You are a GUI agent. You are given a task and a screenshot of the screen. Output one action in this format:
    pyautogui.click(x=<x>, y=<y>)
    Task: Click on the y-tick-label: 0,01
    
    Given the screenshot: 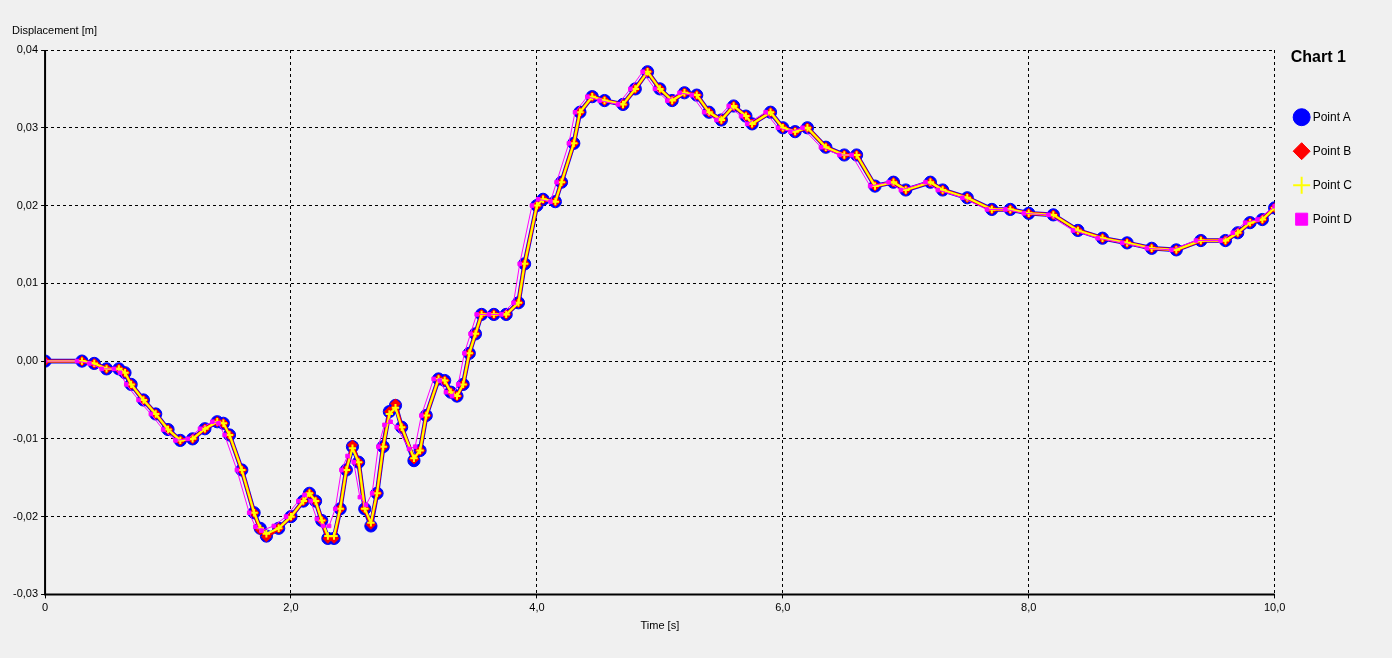 What is the action you would take?
    pyautogui.click(x=27, y=282)
    